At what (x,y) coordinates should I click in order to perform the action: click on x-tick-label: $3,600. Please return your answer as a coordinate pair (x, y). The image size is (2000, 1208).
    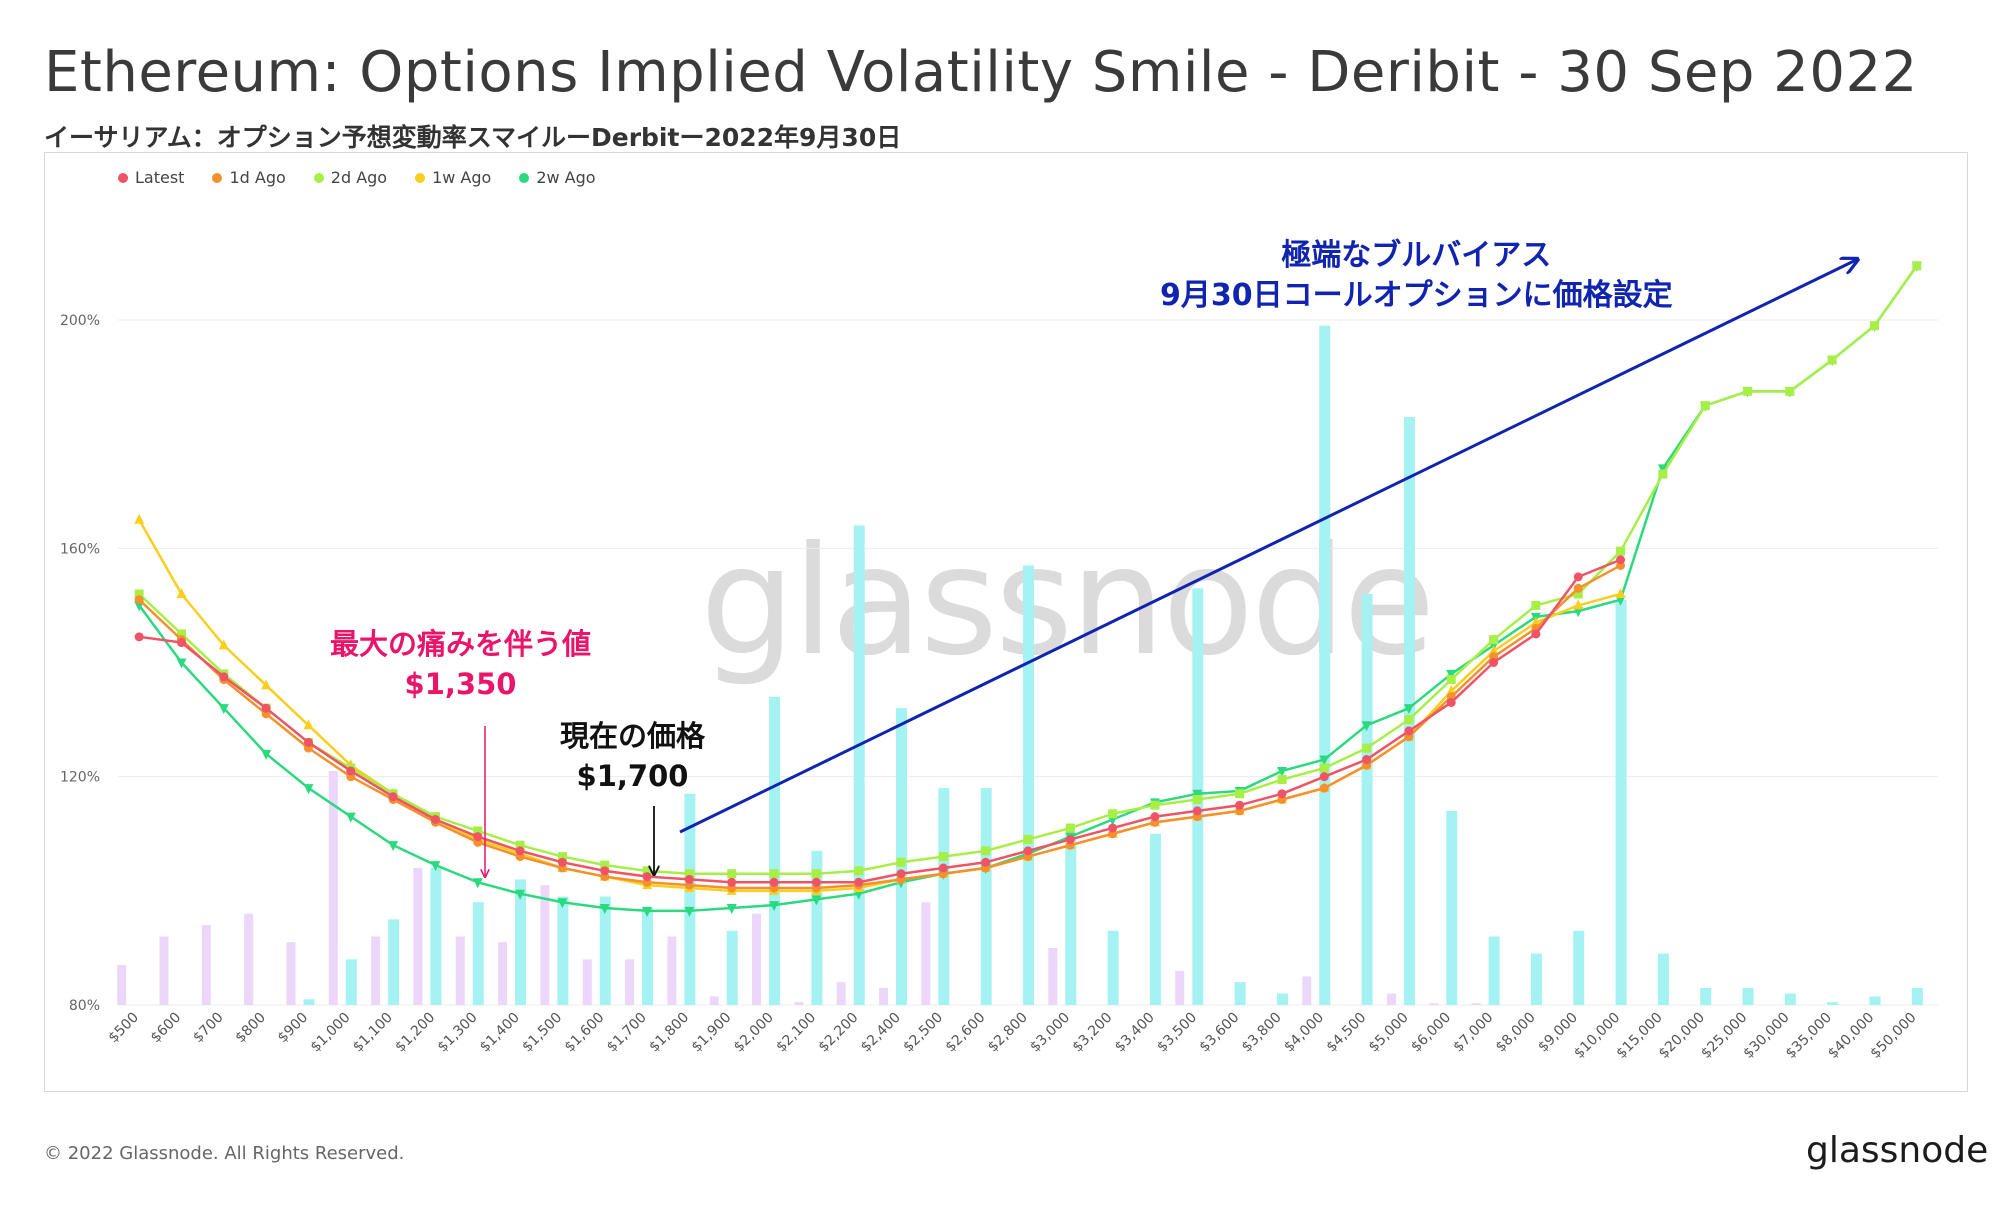
    Looking at the image, I should click on (1219, 1033).